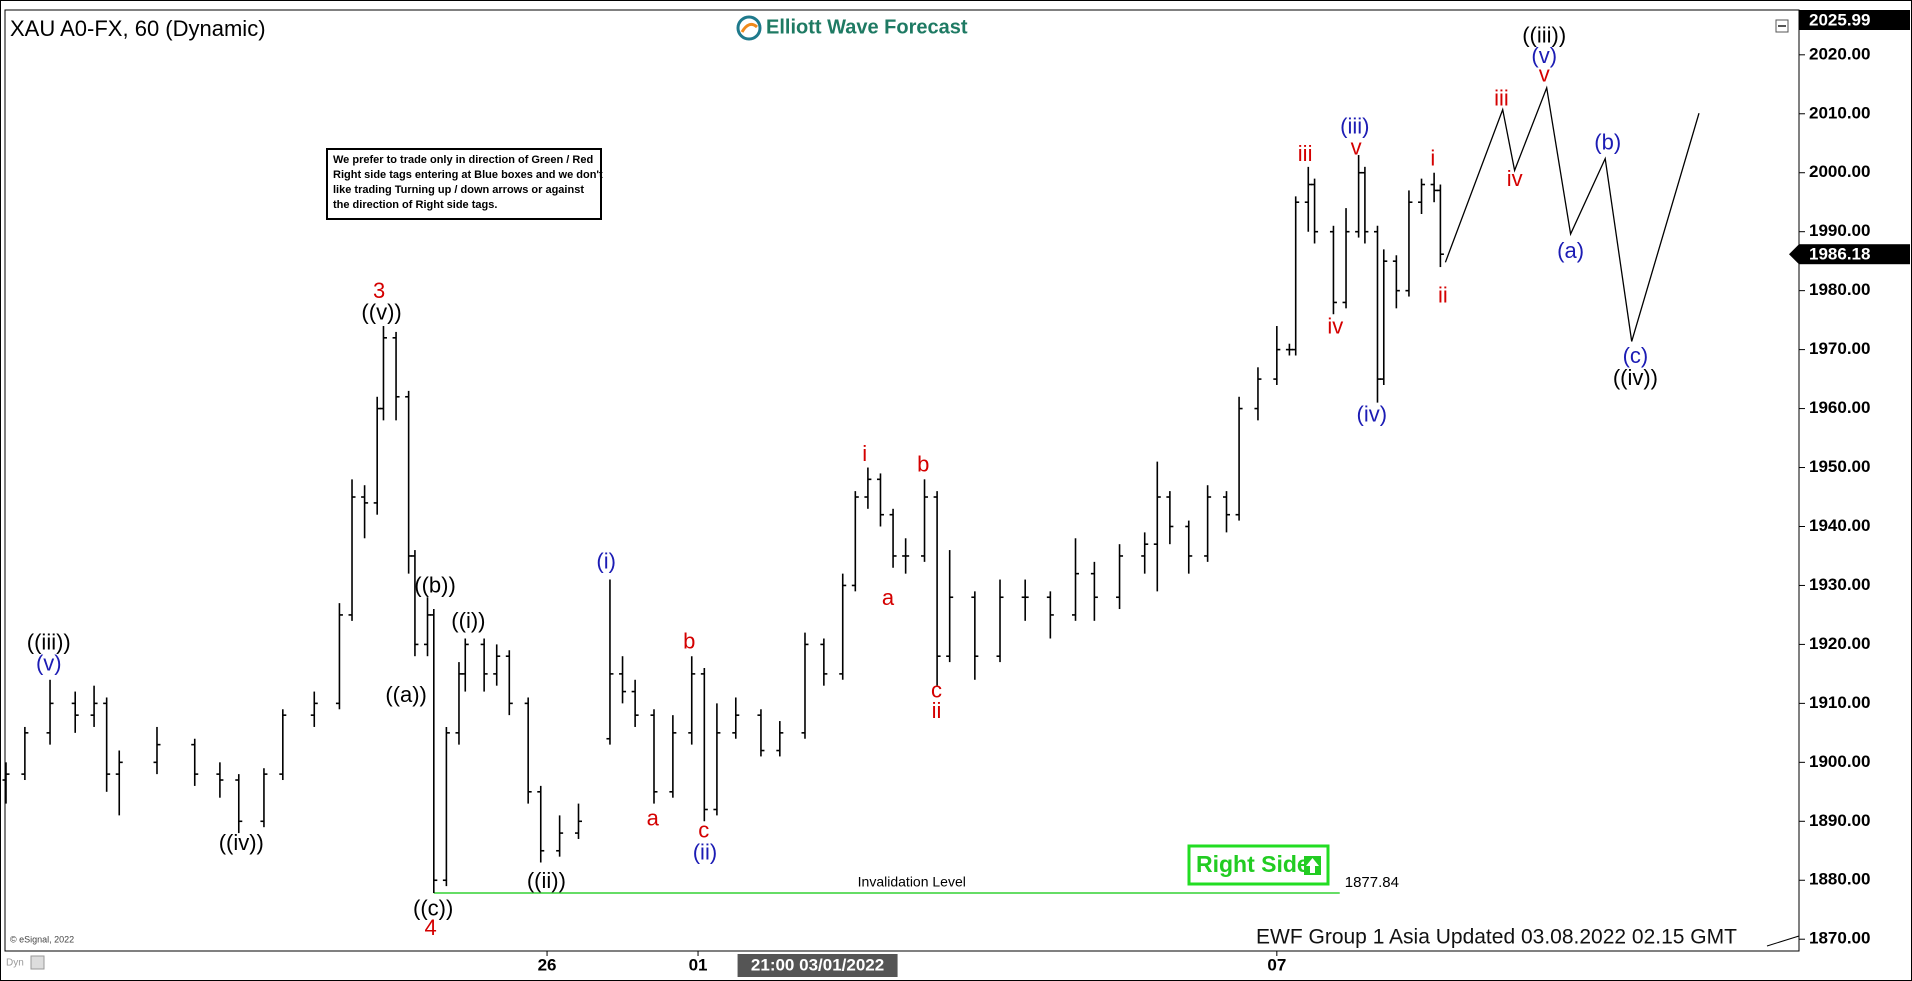 The image size is (1912, 981). What do you see at coordinates (867, 27) in the screenshot?
I see `logo-text: Elliott Wave Forecast` at bounding box center [867, 27].